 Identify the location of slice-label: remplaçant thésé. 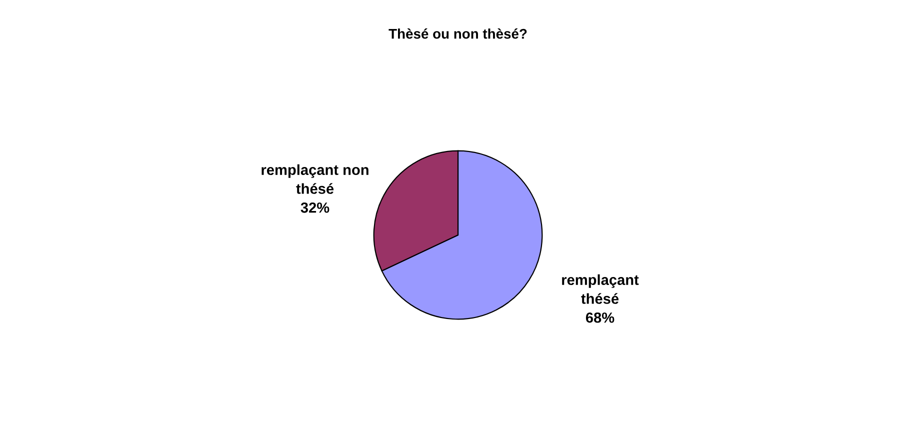
(600, 289).